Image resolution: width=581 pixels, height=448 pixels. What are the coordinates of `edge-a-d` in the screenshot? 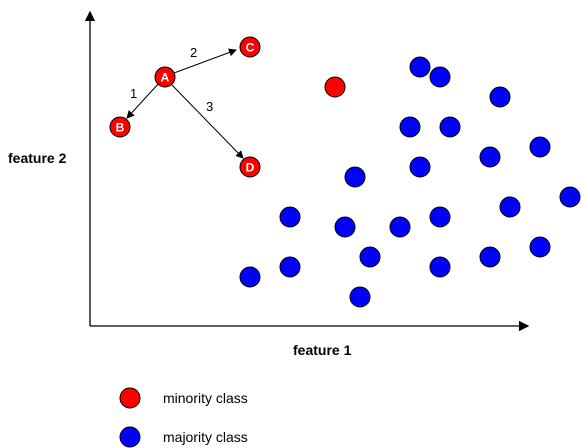 It's located at (207, 121).